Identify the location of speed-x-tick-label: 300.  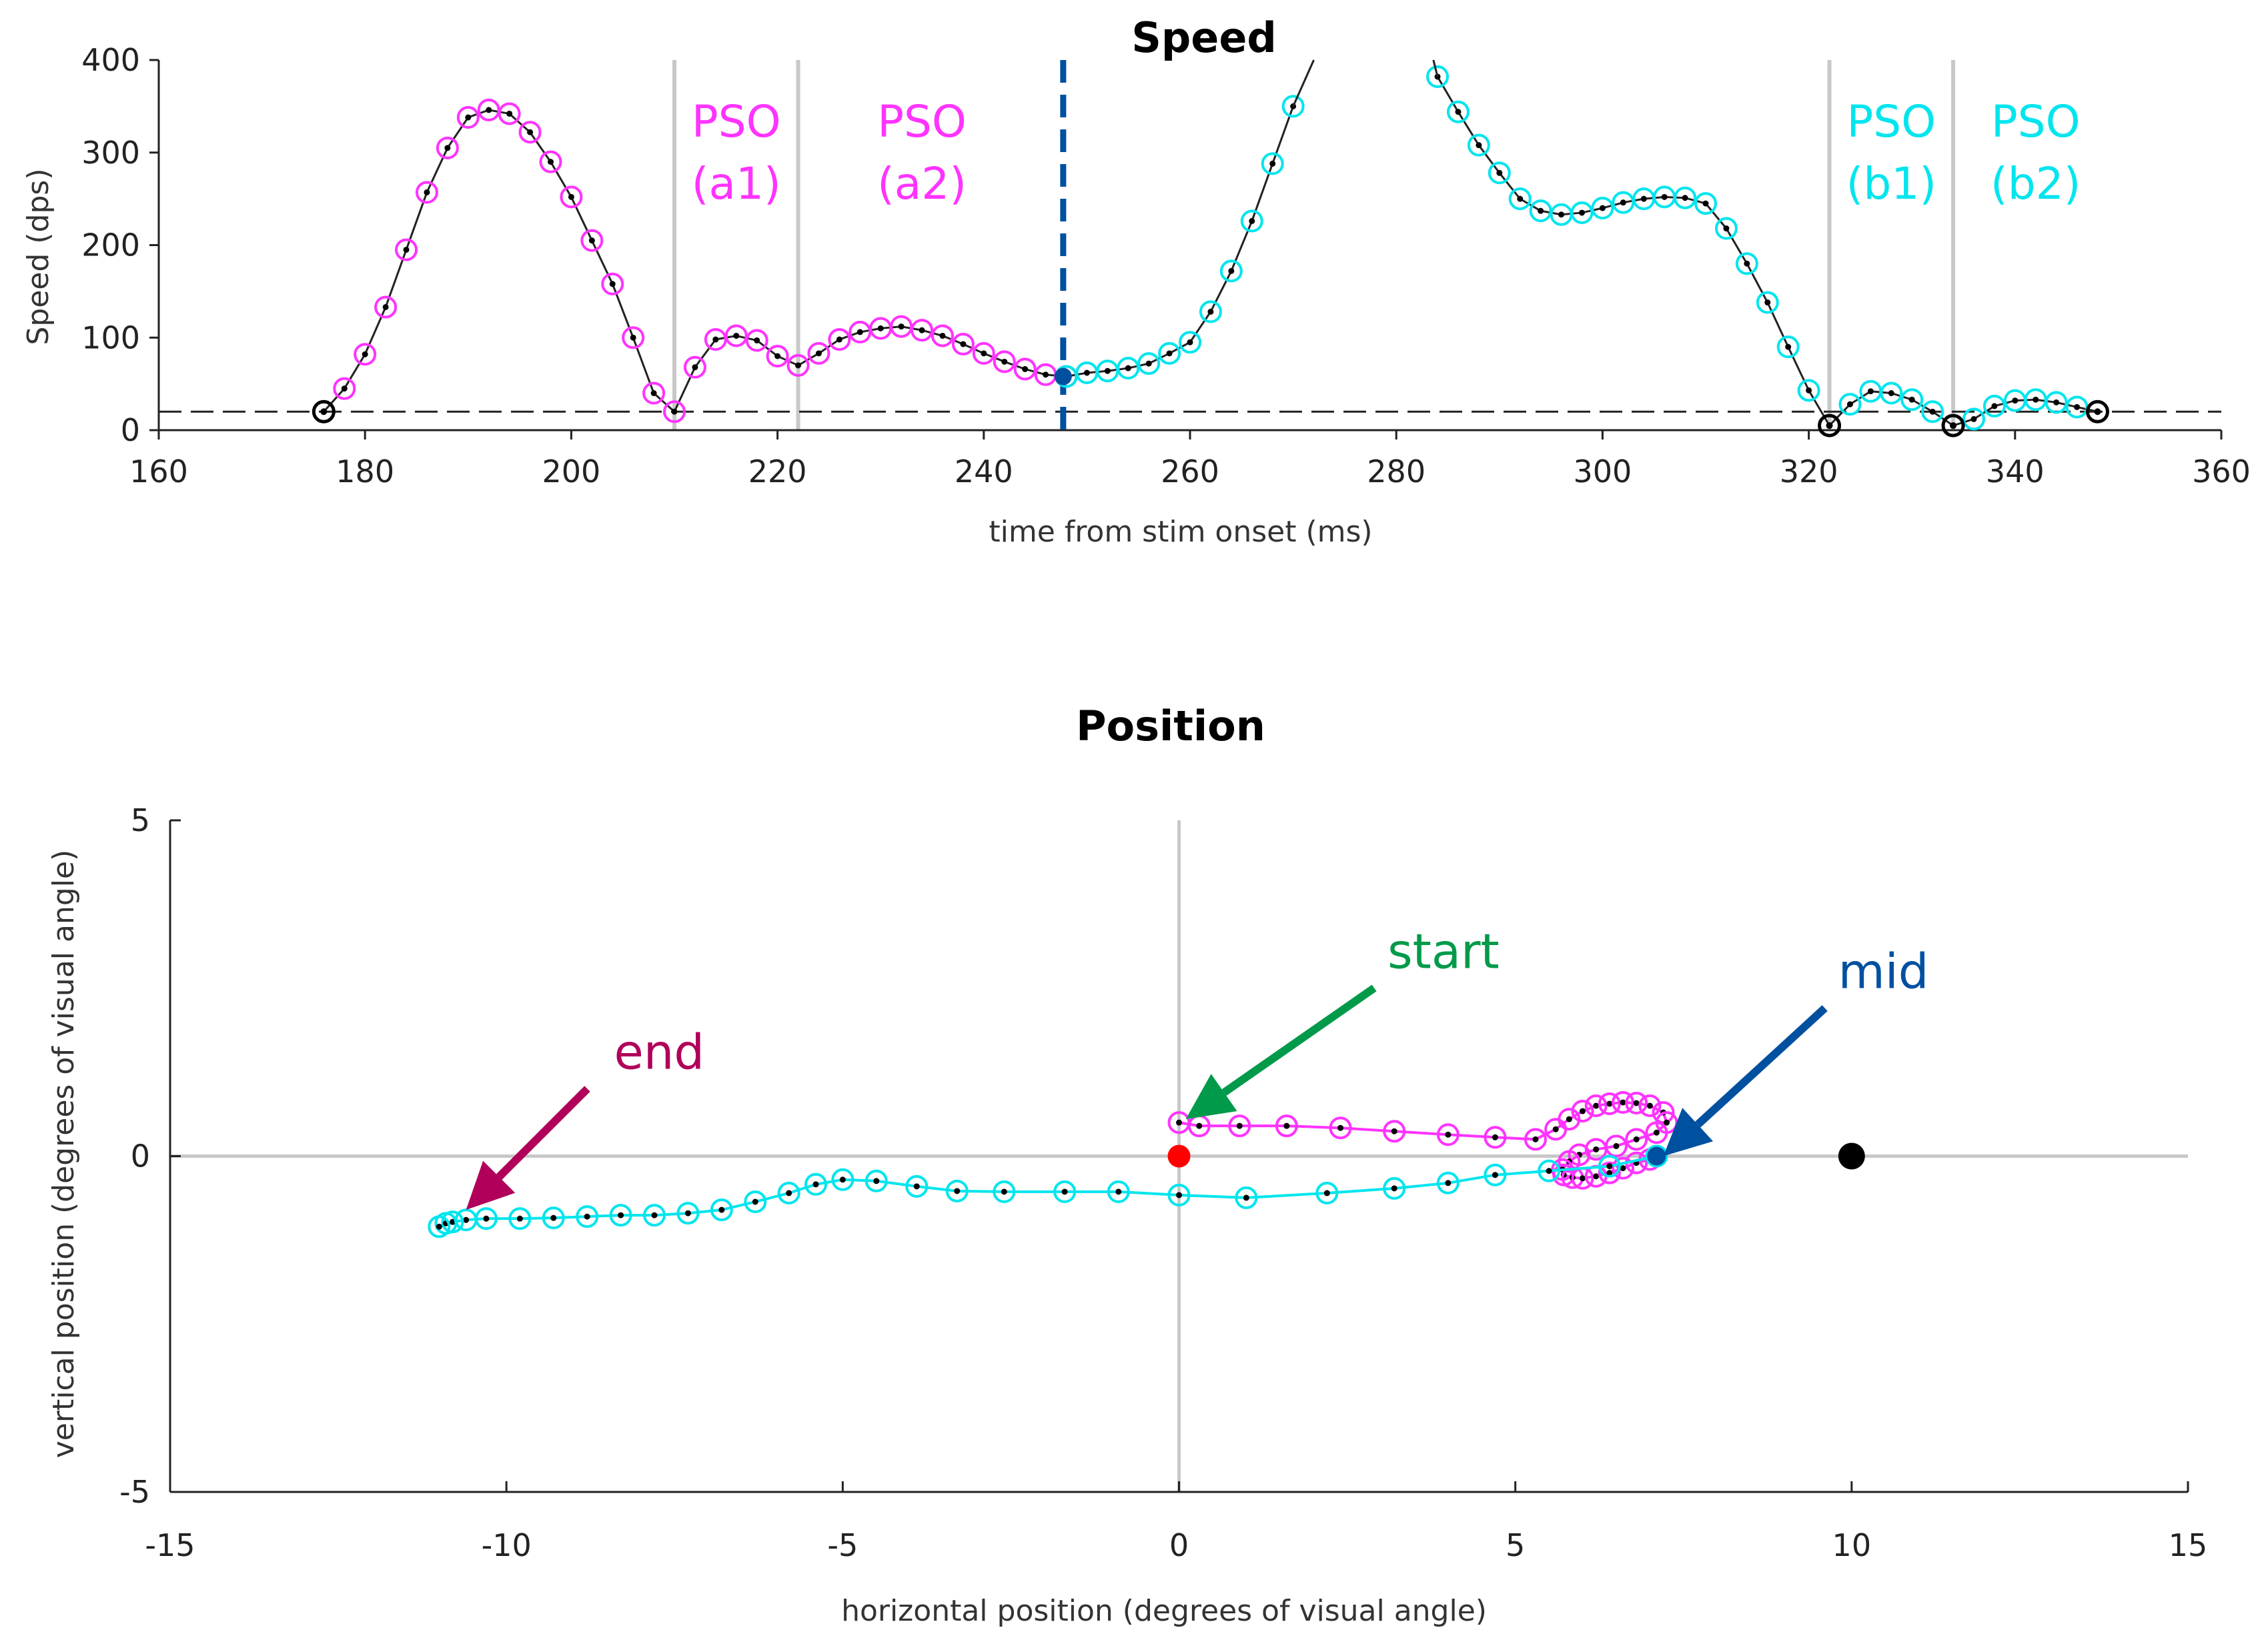
(1603, 472).